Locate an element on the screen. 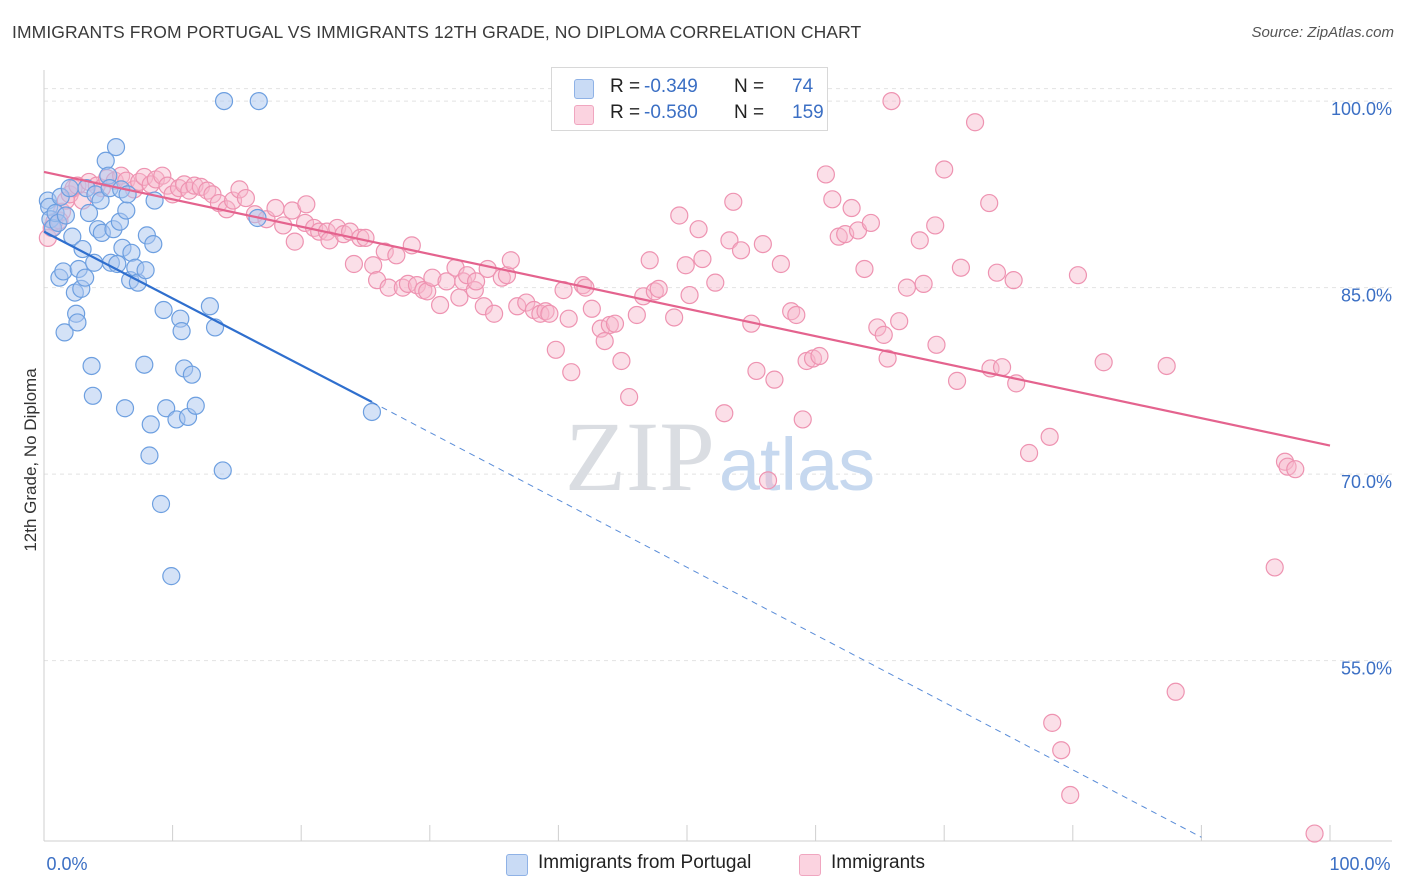  legend-n-value: 74 is located at coordinates (803, 86).